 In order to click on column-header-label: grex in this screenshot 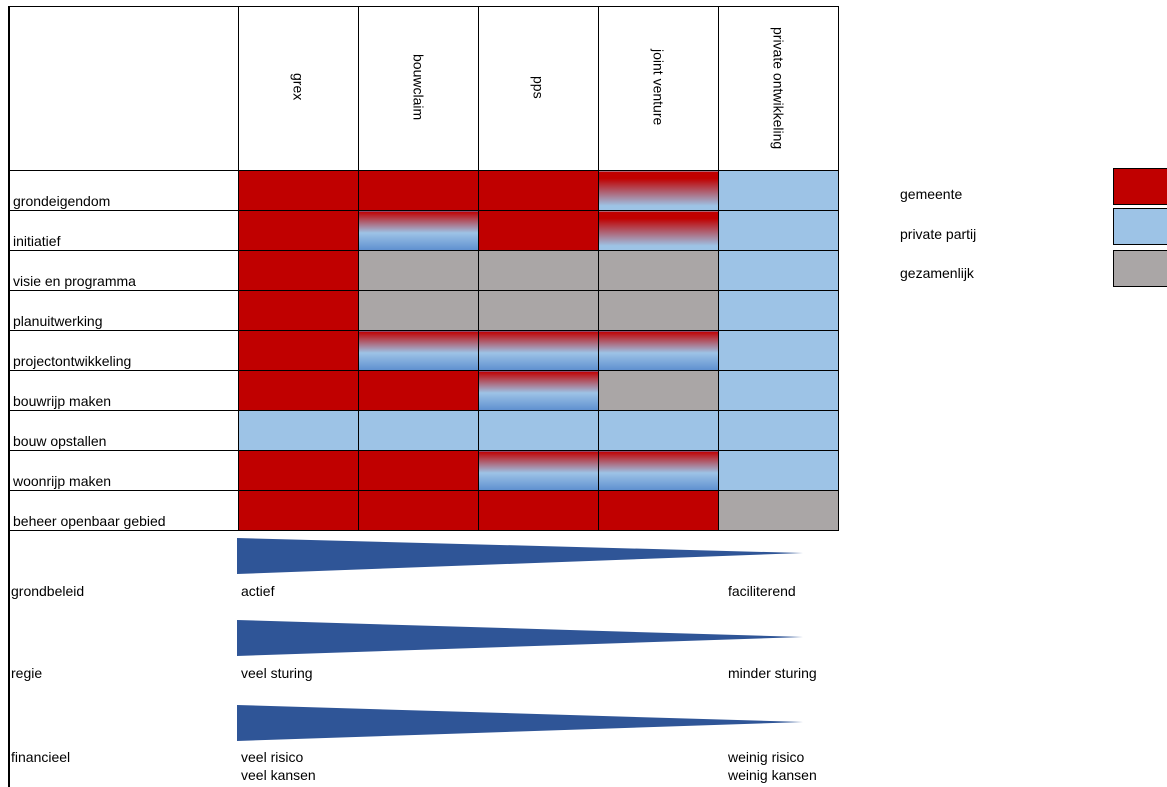, I will do `click(298, 87)`.